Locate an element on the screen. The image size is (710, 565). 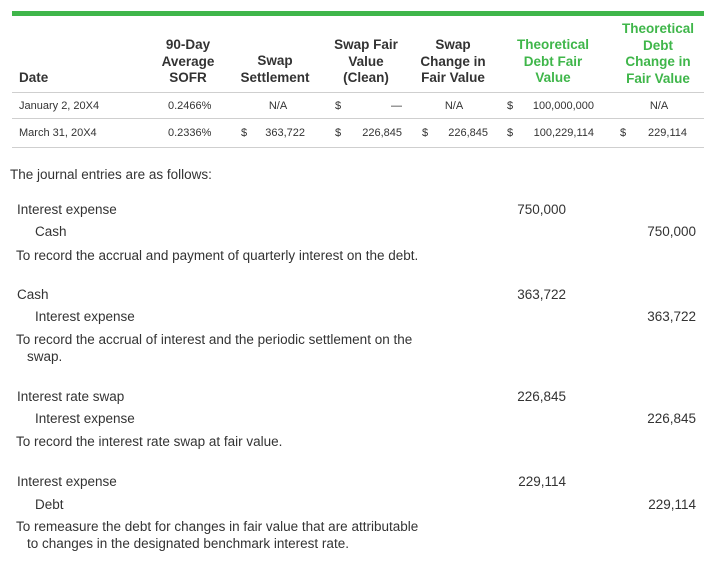
row1-debt-fv: 100,000,000 is located at coordinates (563, 106).